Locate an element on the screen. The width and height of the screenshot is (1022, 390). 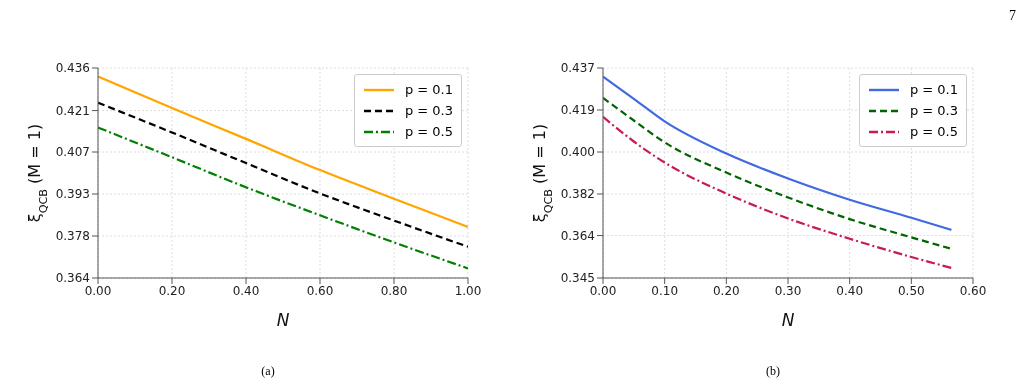
y-tick-label: 0.437 is located at coordinates (577, 68).